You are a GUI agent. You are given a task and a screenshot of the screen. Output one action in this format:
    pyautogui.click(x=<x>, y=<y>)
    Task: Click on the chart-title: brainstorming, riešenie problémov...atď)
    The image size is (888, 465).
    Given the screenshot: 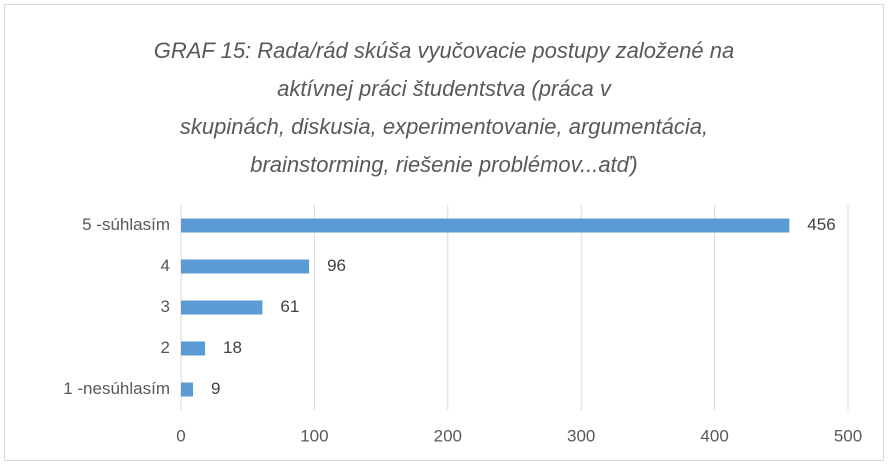 What is the action you would take?
    pyautogui.click(x=444, y=164)
    